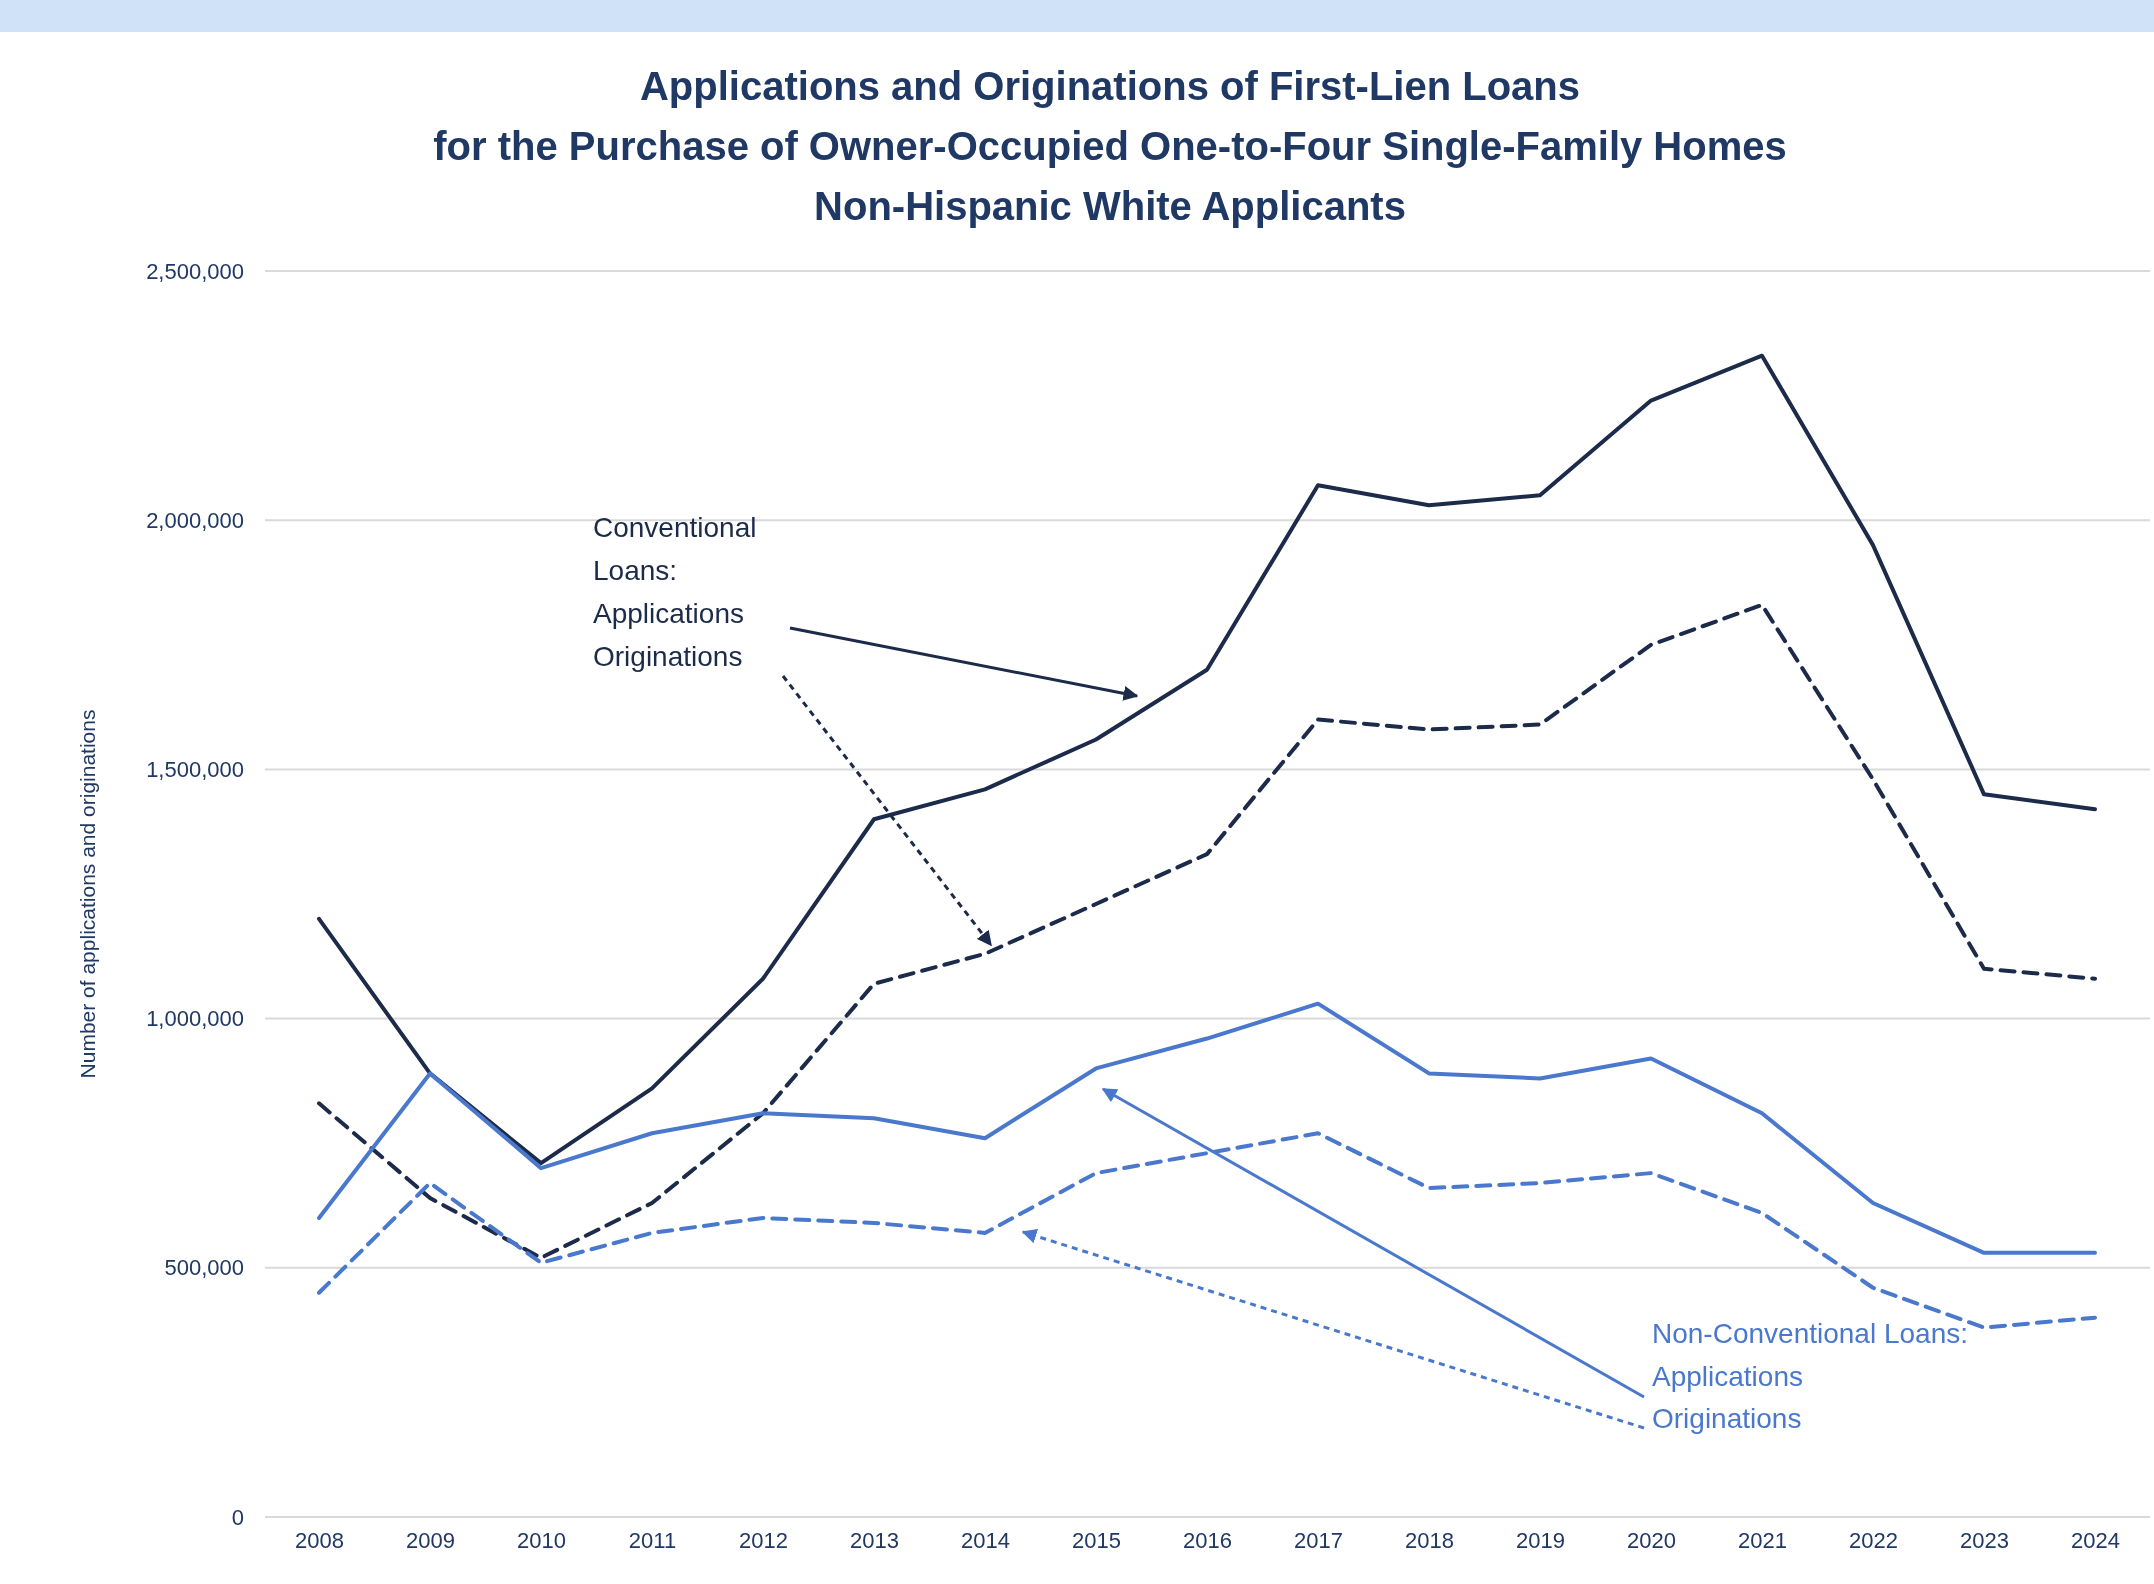 This screenshot has width=2154, height=1584. Describe the element at coordinates (1110, 146) in the screenshot. I see `chart-title: Applications and Originations of First-Lien Loans for the Purchase of Owner-Occupied One-to-Four Single-Family Homes Non-Hispanic White Applicants` at that location.